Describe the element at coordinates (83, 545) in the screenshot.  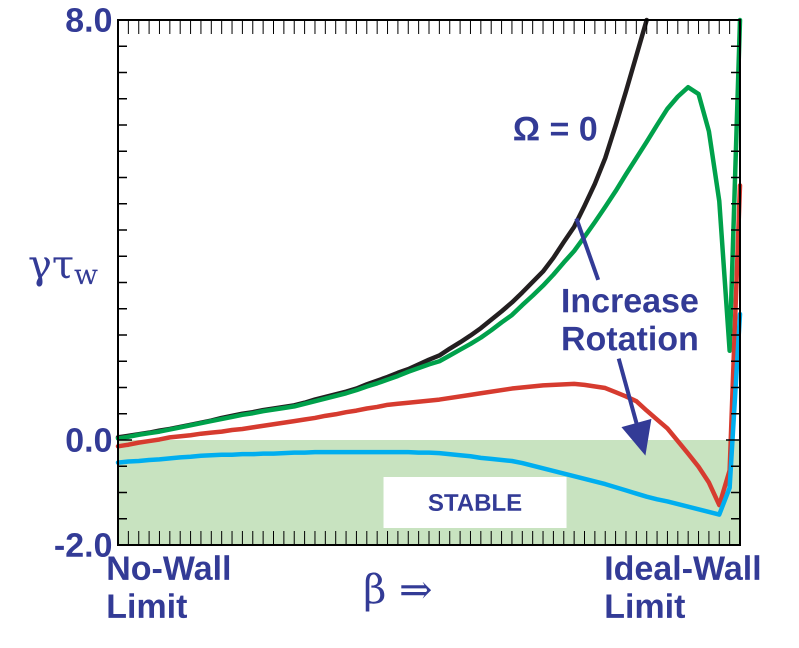
I see `y-tick-label: -2.0` at that location.